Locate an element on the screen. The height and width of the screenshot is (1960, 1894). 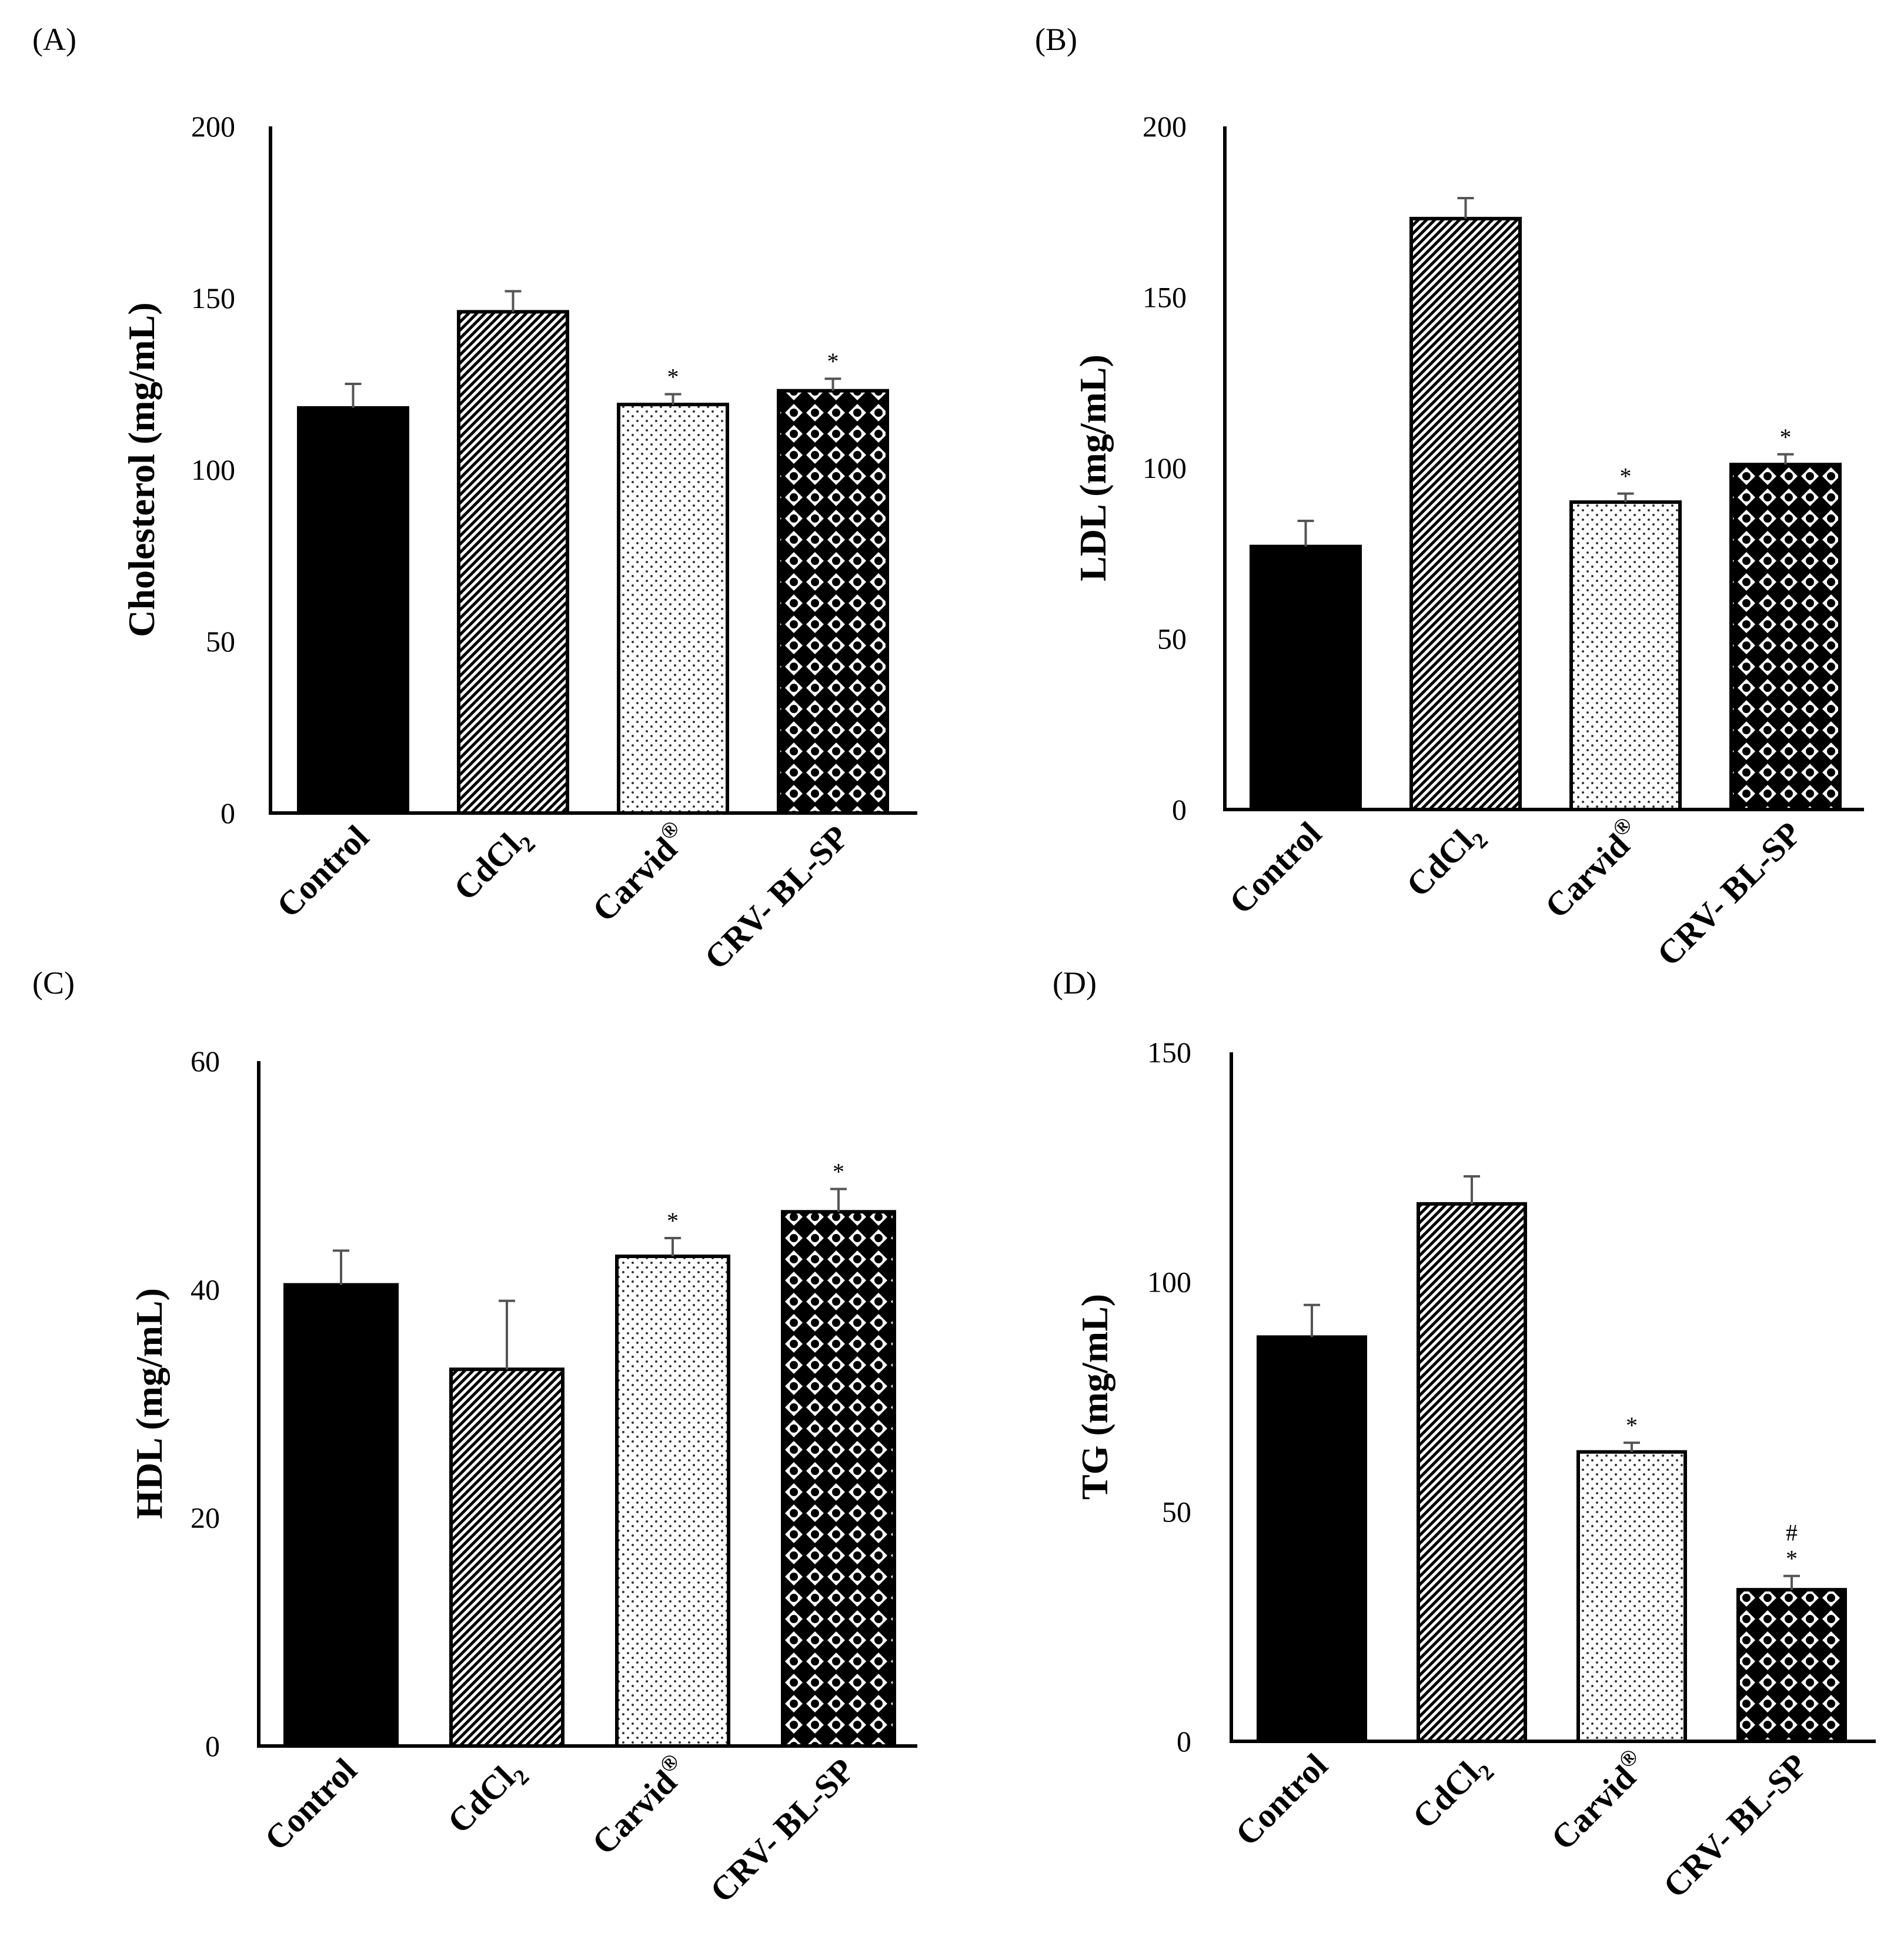
y-axis-title: HDL (mg/mL) is located at coordinates (149, 1403).